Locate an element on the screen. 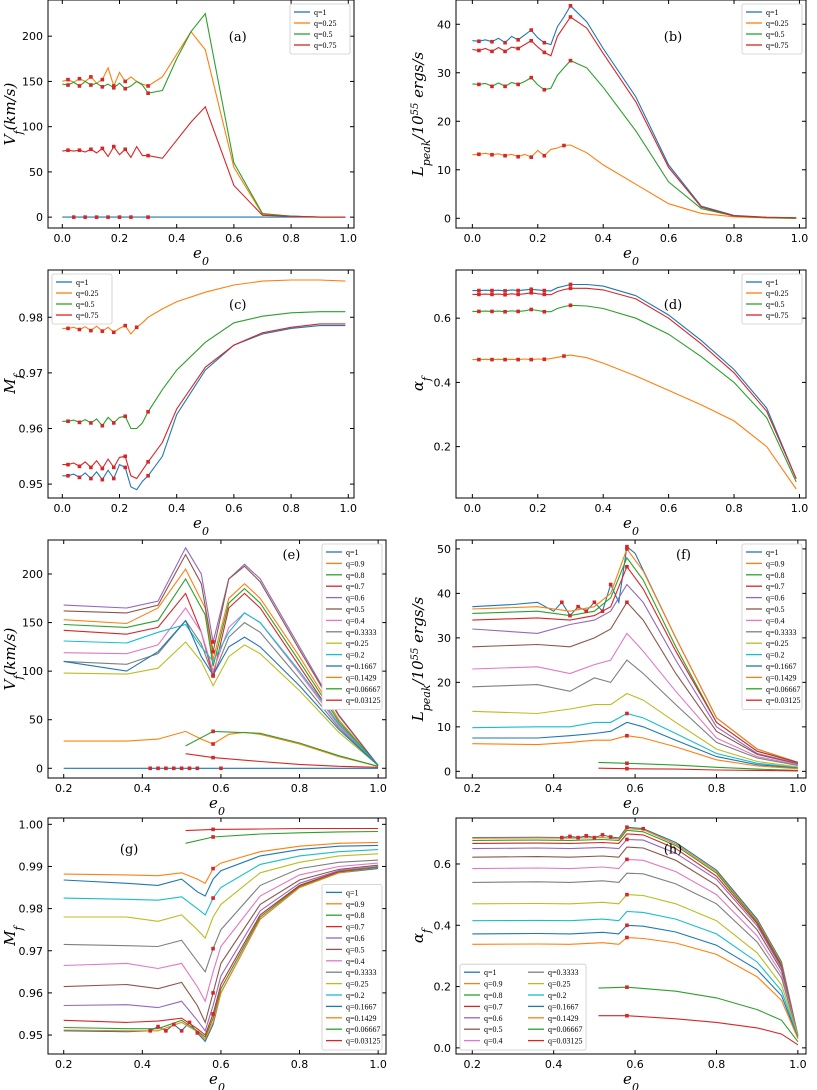 The height and width of the screenshot is (1090, 817). y-tick-label: 10 is located at coordinates (444, 170).